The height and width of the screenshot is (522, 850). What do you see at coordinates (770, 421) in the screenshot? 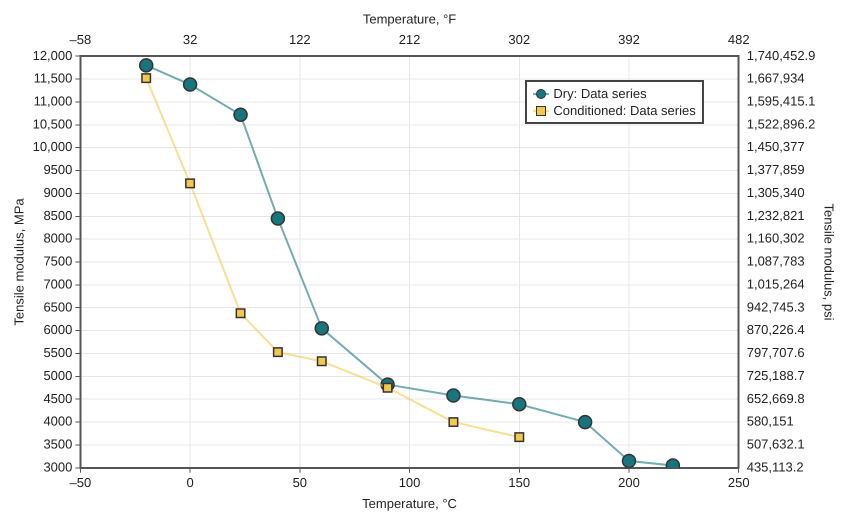
I see `y2-tick-label: 580,151` at bounding box center [770, 421].